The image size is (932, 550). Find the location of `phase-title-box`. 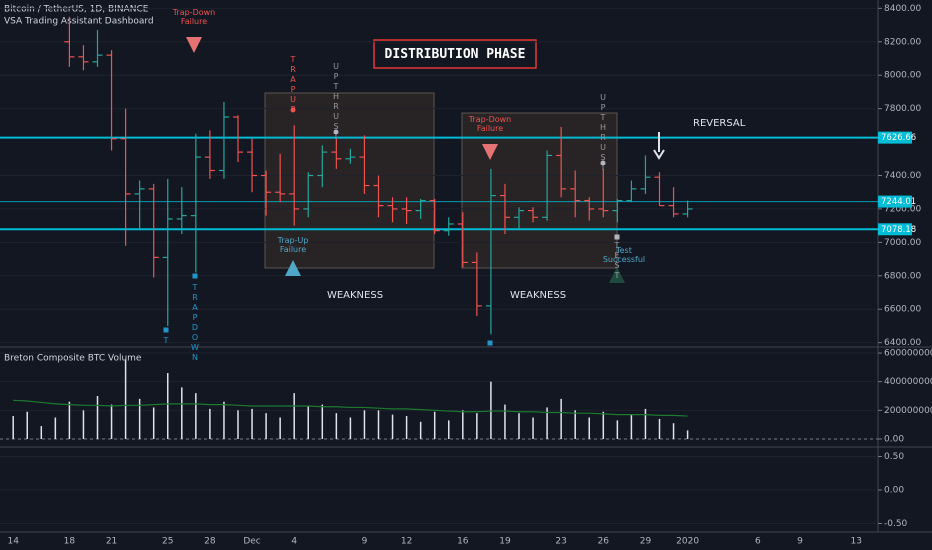

phase-title-box is located at coordinates (455, 54).